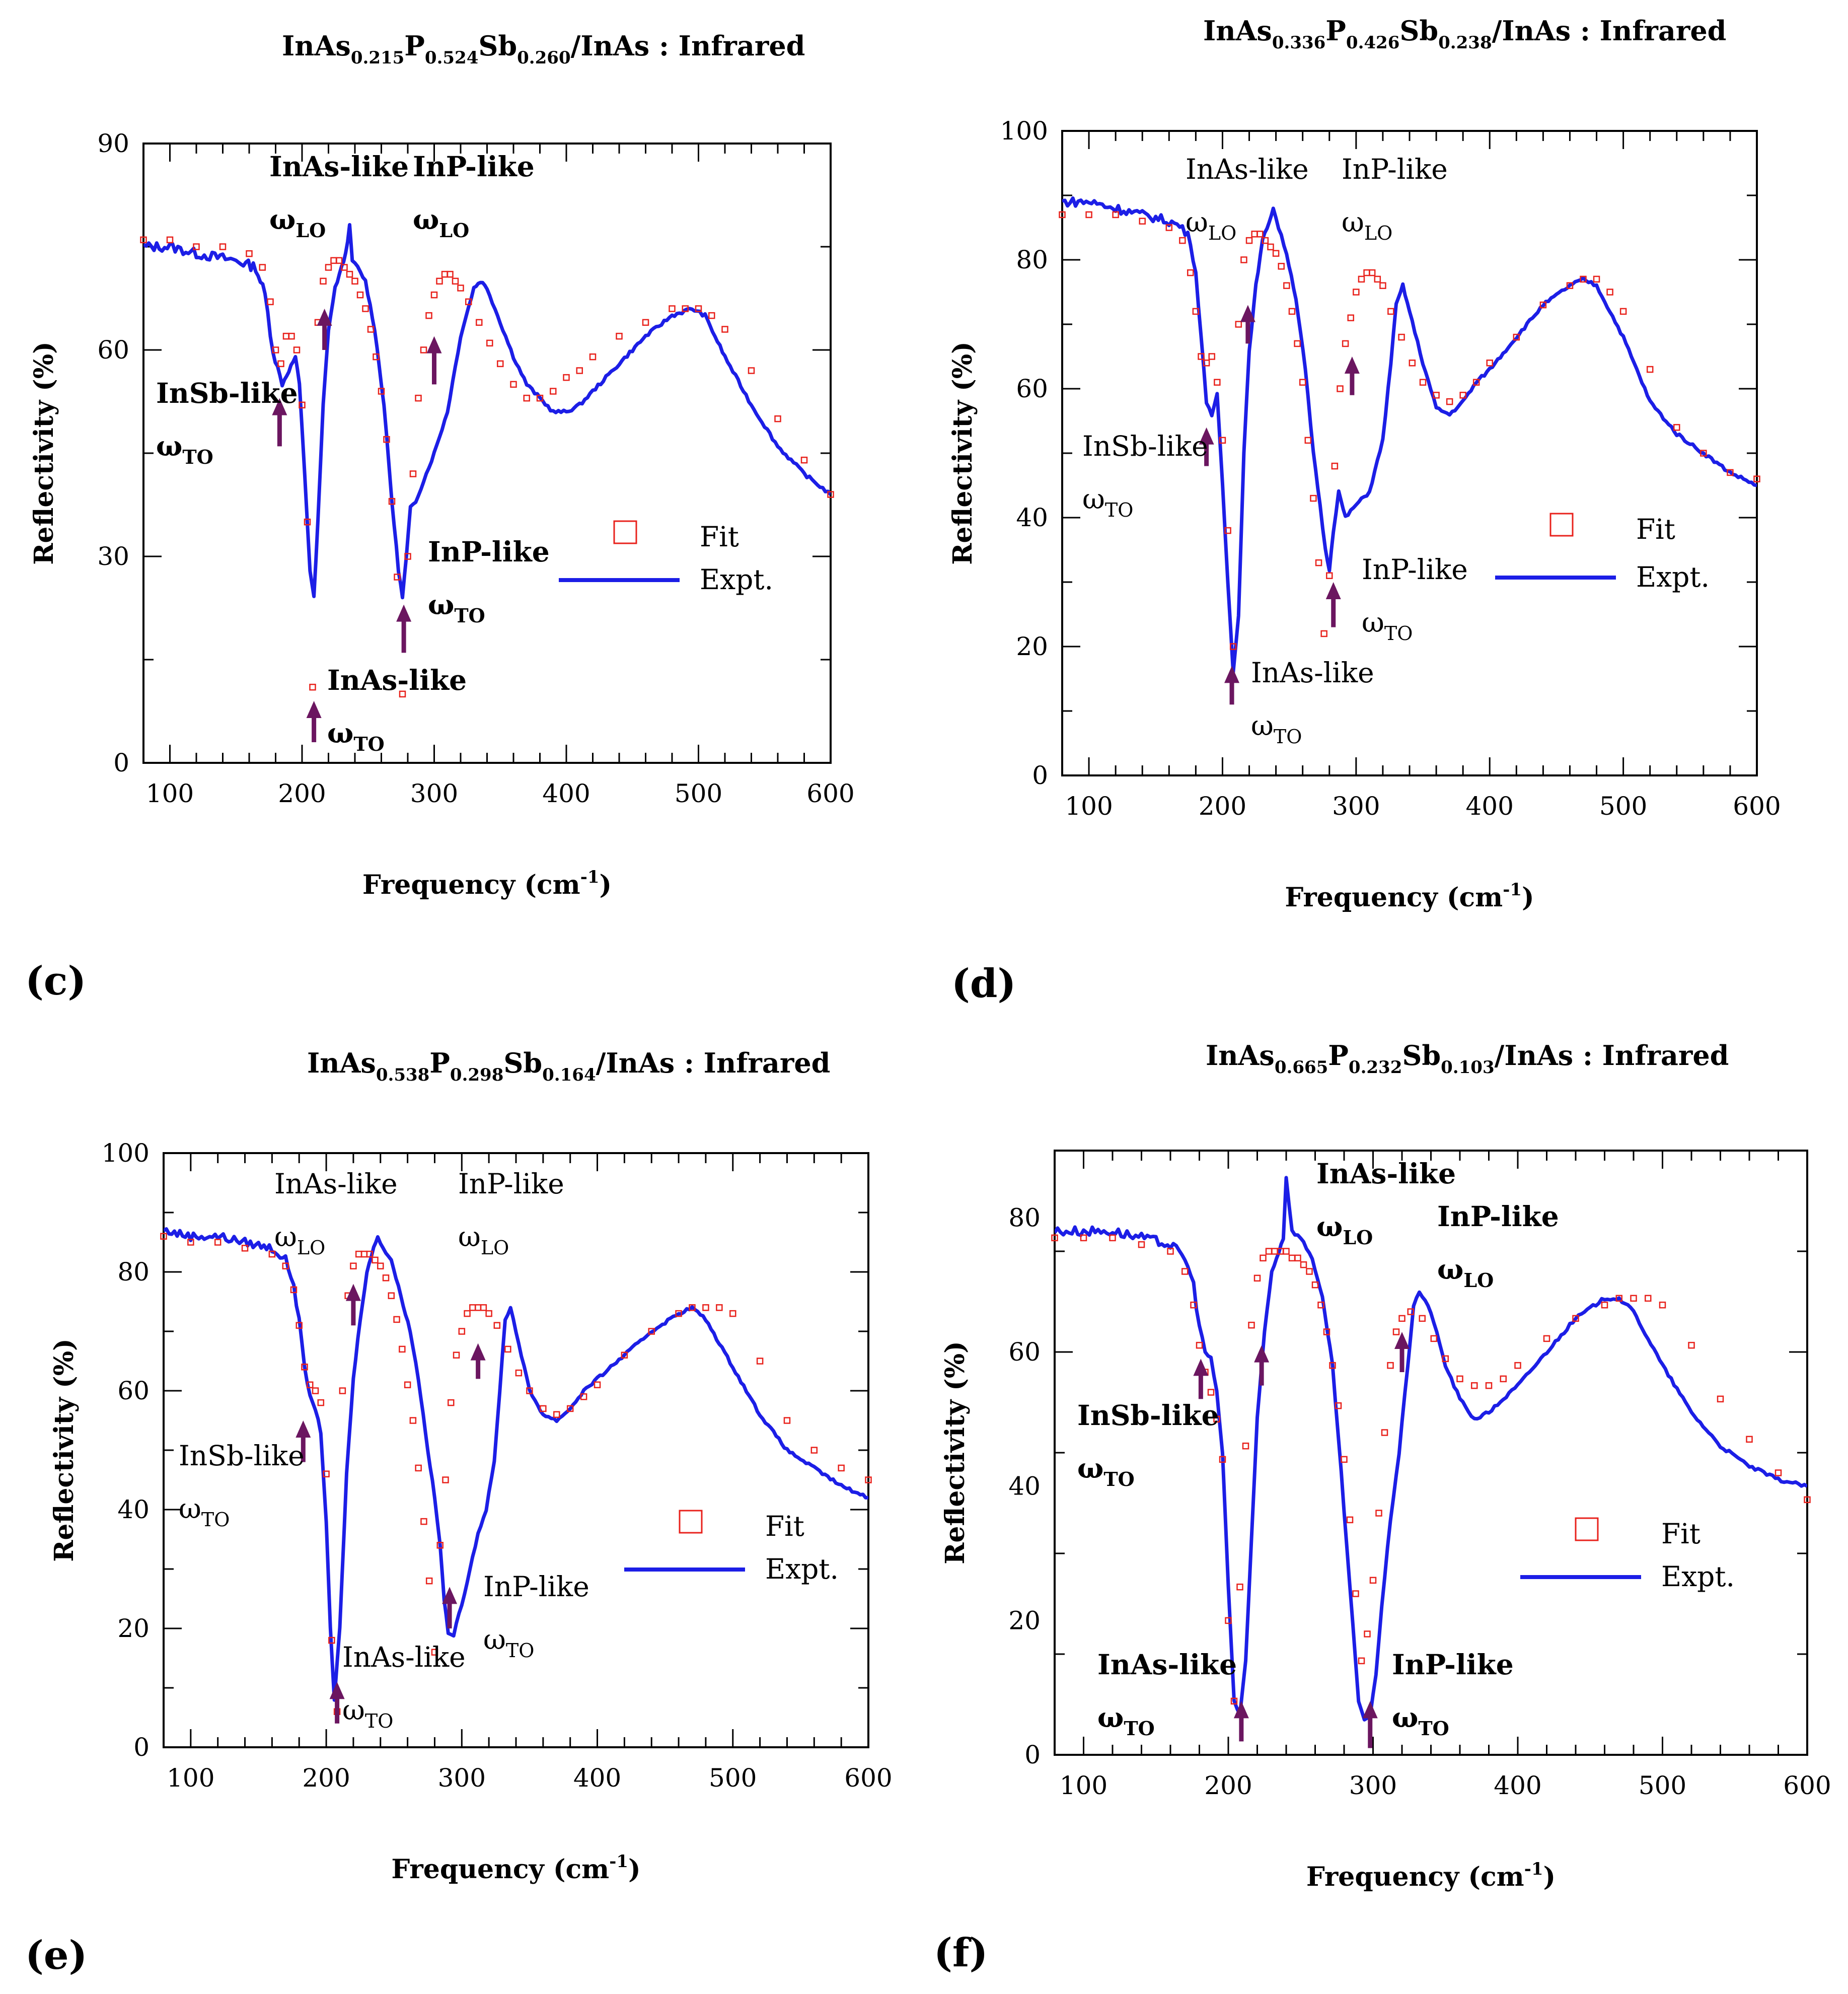 This screenshot has width=1848, height=1994. I want to click on chart-title: InAs0.665P0.232Sb0.103/InAs : Infrared, so click(1467, 1058).